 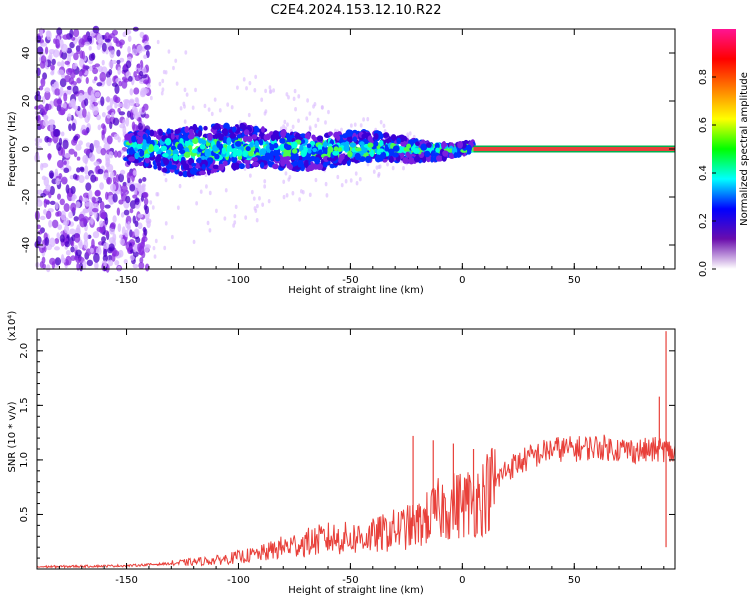 What do you see at coordinates (574, 149) in the screenshot?
I see `carrier-core` at bounding box center [574, 149].